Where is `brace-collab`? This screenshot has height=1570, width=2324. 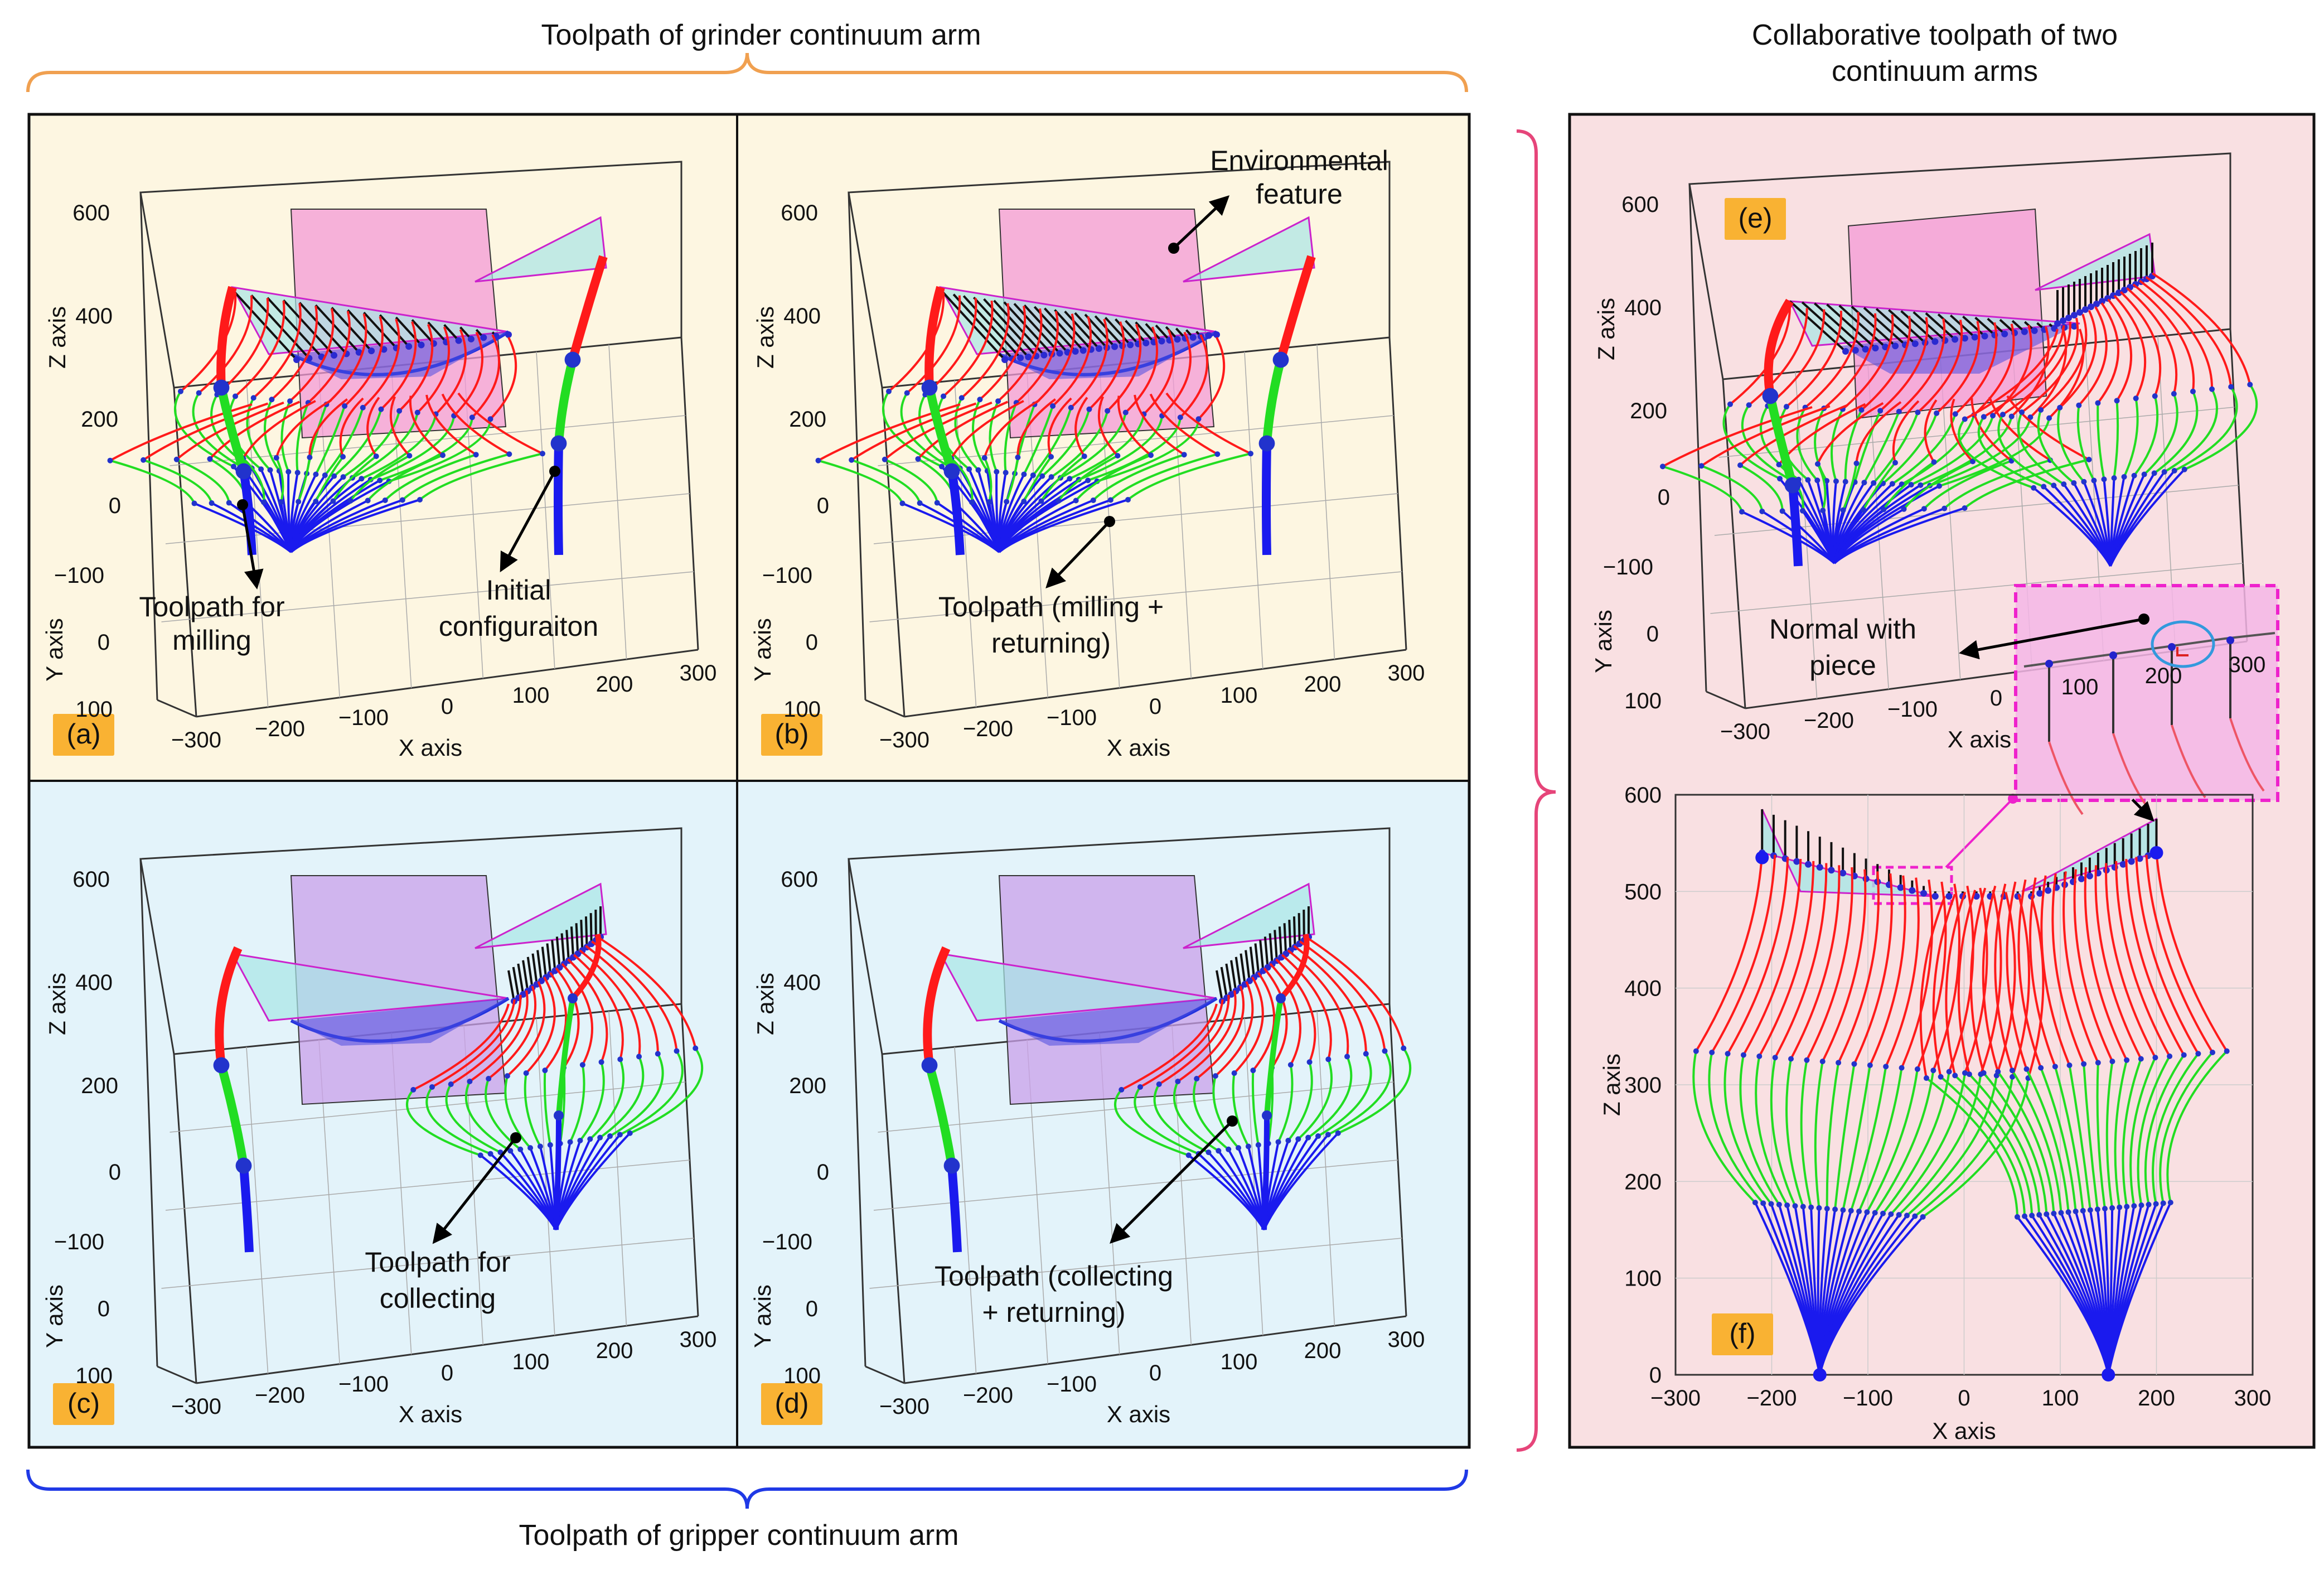
brace-collab is located at coordinates (1536, 790).